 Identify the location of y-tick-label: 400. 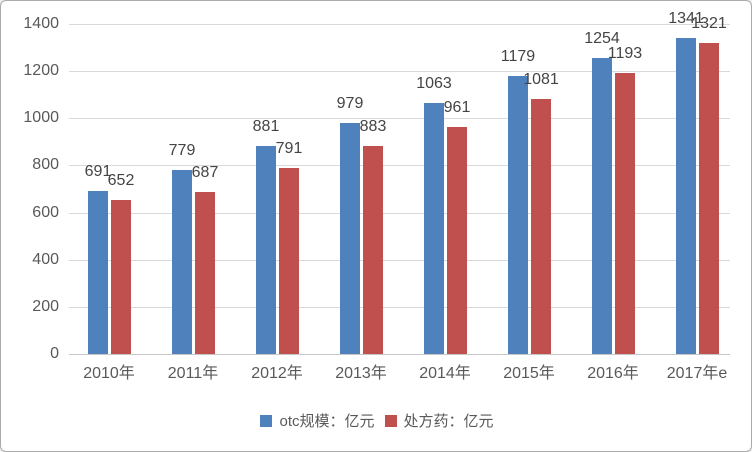
(45, 259).